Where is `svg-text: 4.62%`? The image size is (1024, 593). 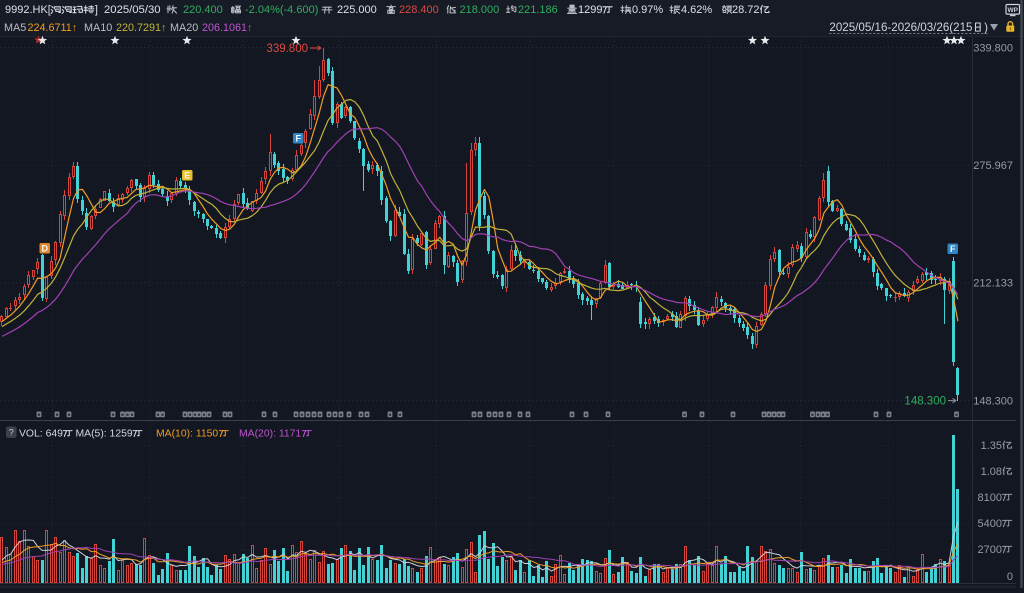
svg-text: 4.62% is located at coordinates (696, 10).